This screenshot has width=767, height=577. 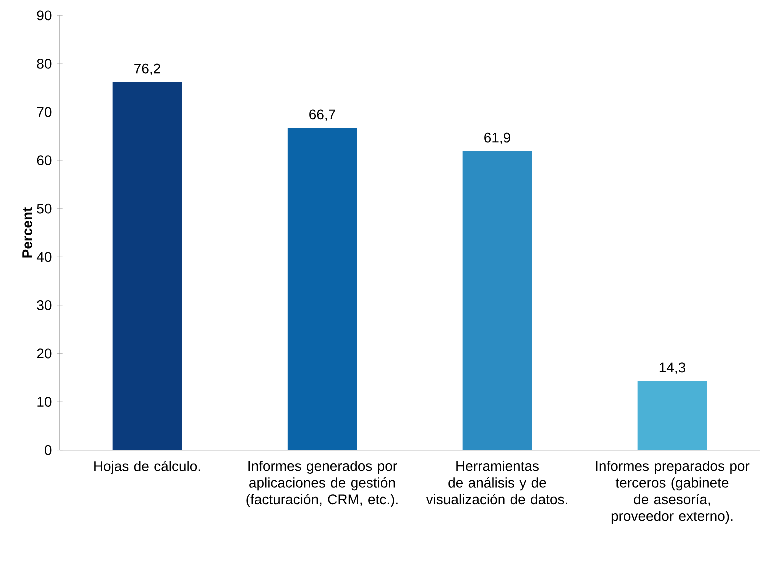 I want to click on y-tick-label: 10, so click(x=45, y=402).